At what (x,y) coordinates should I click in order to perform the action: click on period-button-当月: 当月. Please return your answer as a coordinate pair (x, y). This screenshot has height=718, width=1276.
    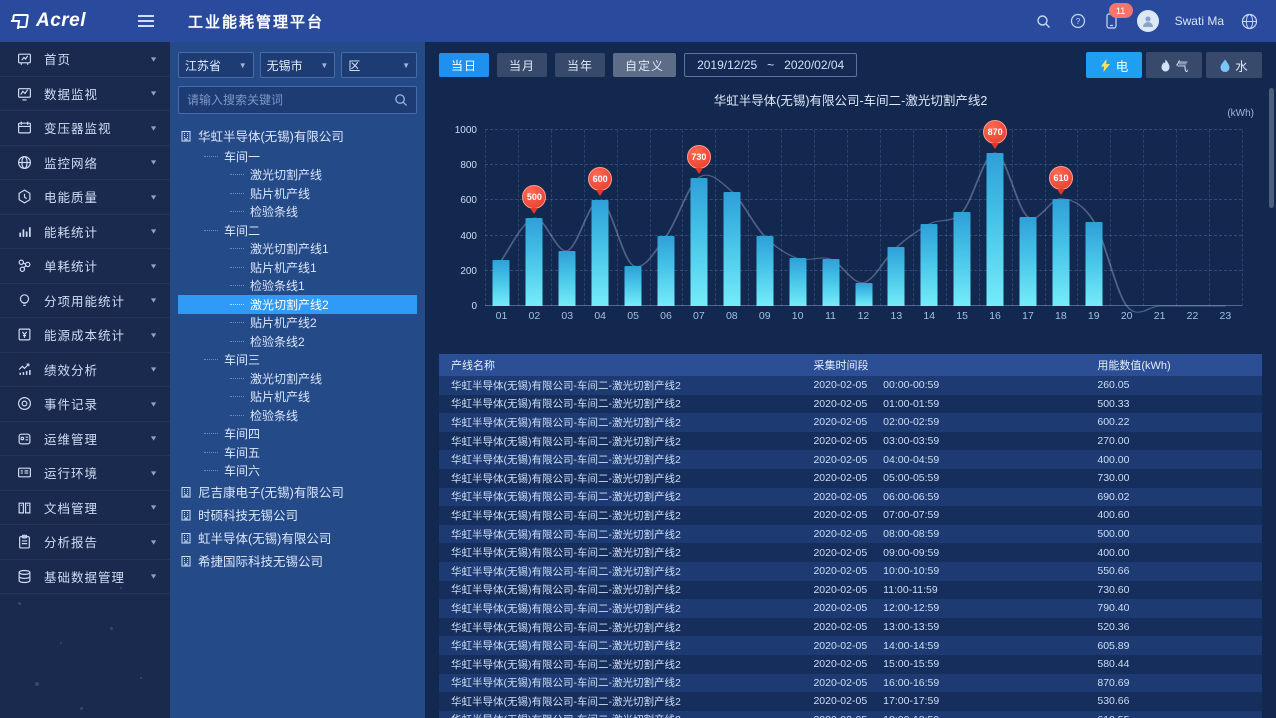
    Looking at the image, I should click on (522, 65).